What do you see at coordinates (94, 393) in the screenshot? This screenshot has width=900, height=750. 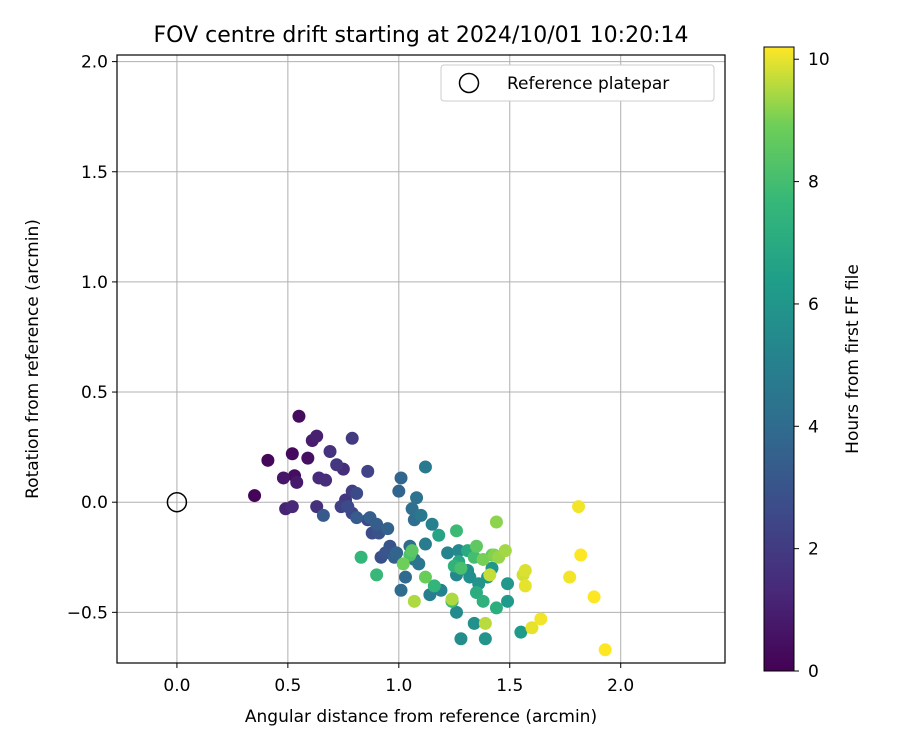 I see `y-tick-label: 0.5` at bounding box center [94, 393].